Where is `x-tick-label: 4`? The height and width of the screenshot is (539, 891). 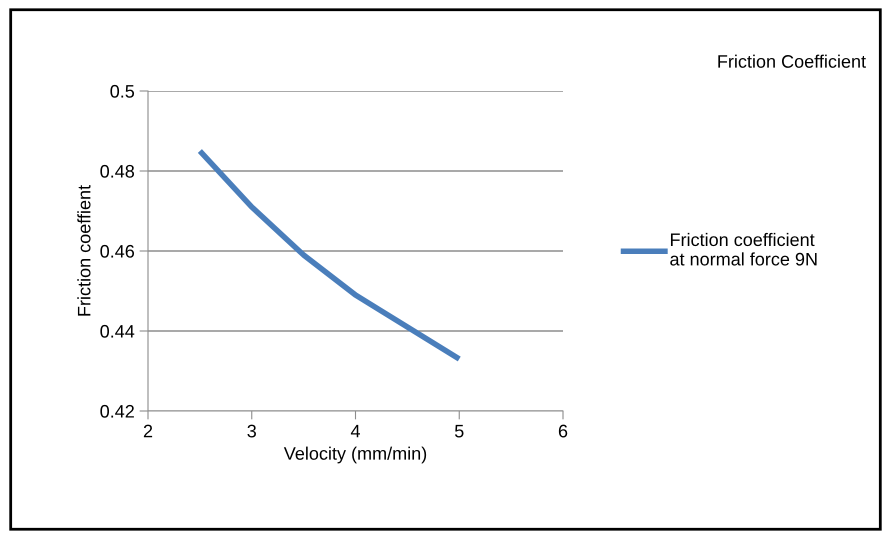
x-tick-label: 4 is located at coordinates (355, 431).